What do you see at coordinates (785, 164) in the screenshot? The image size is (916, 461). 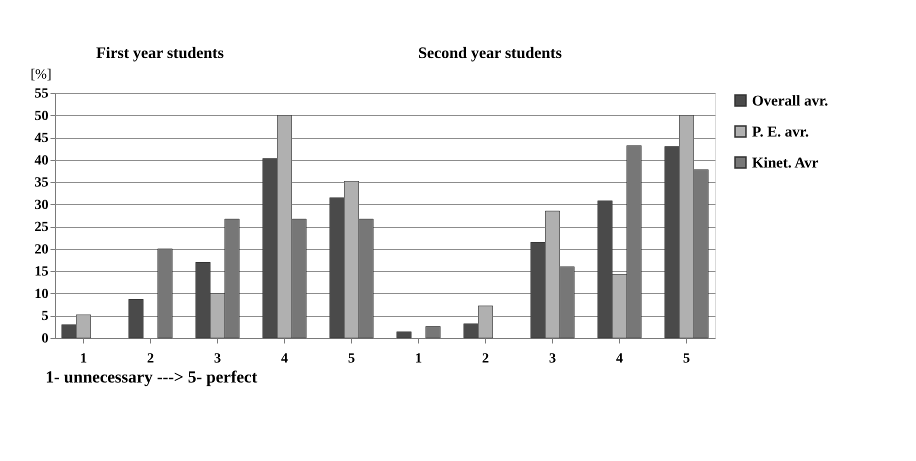 I see `legend-label: Kinet. Avr` at bounding box center [785, 164].